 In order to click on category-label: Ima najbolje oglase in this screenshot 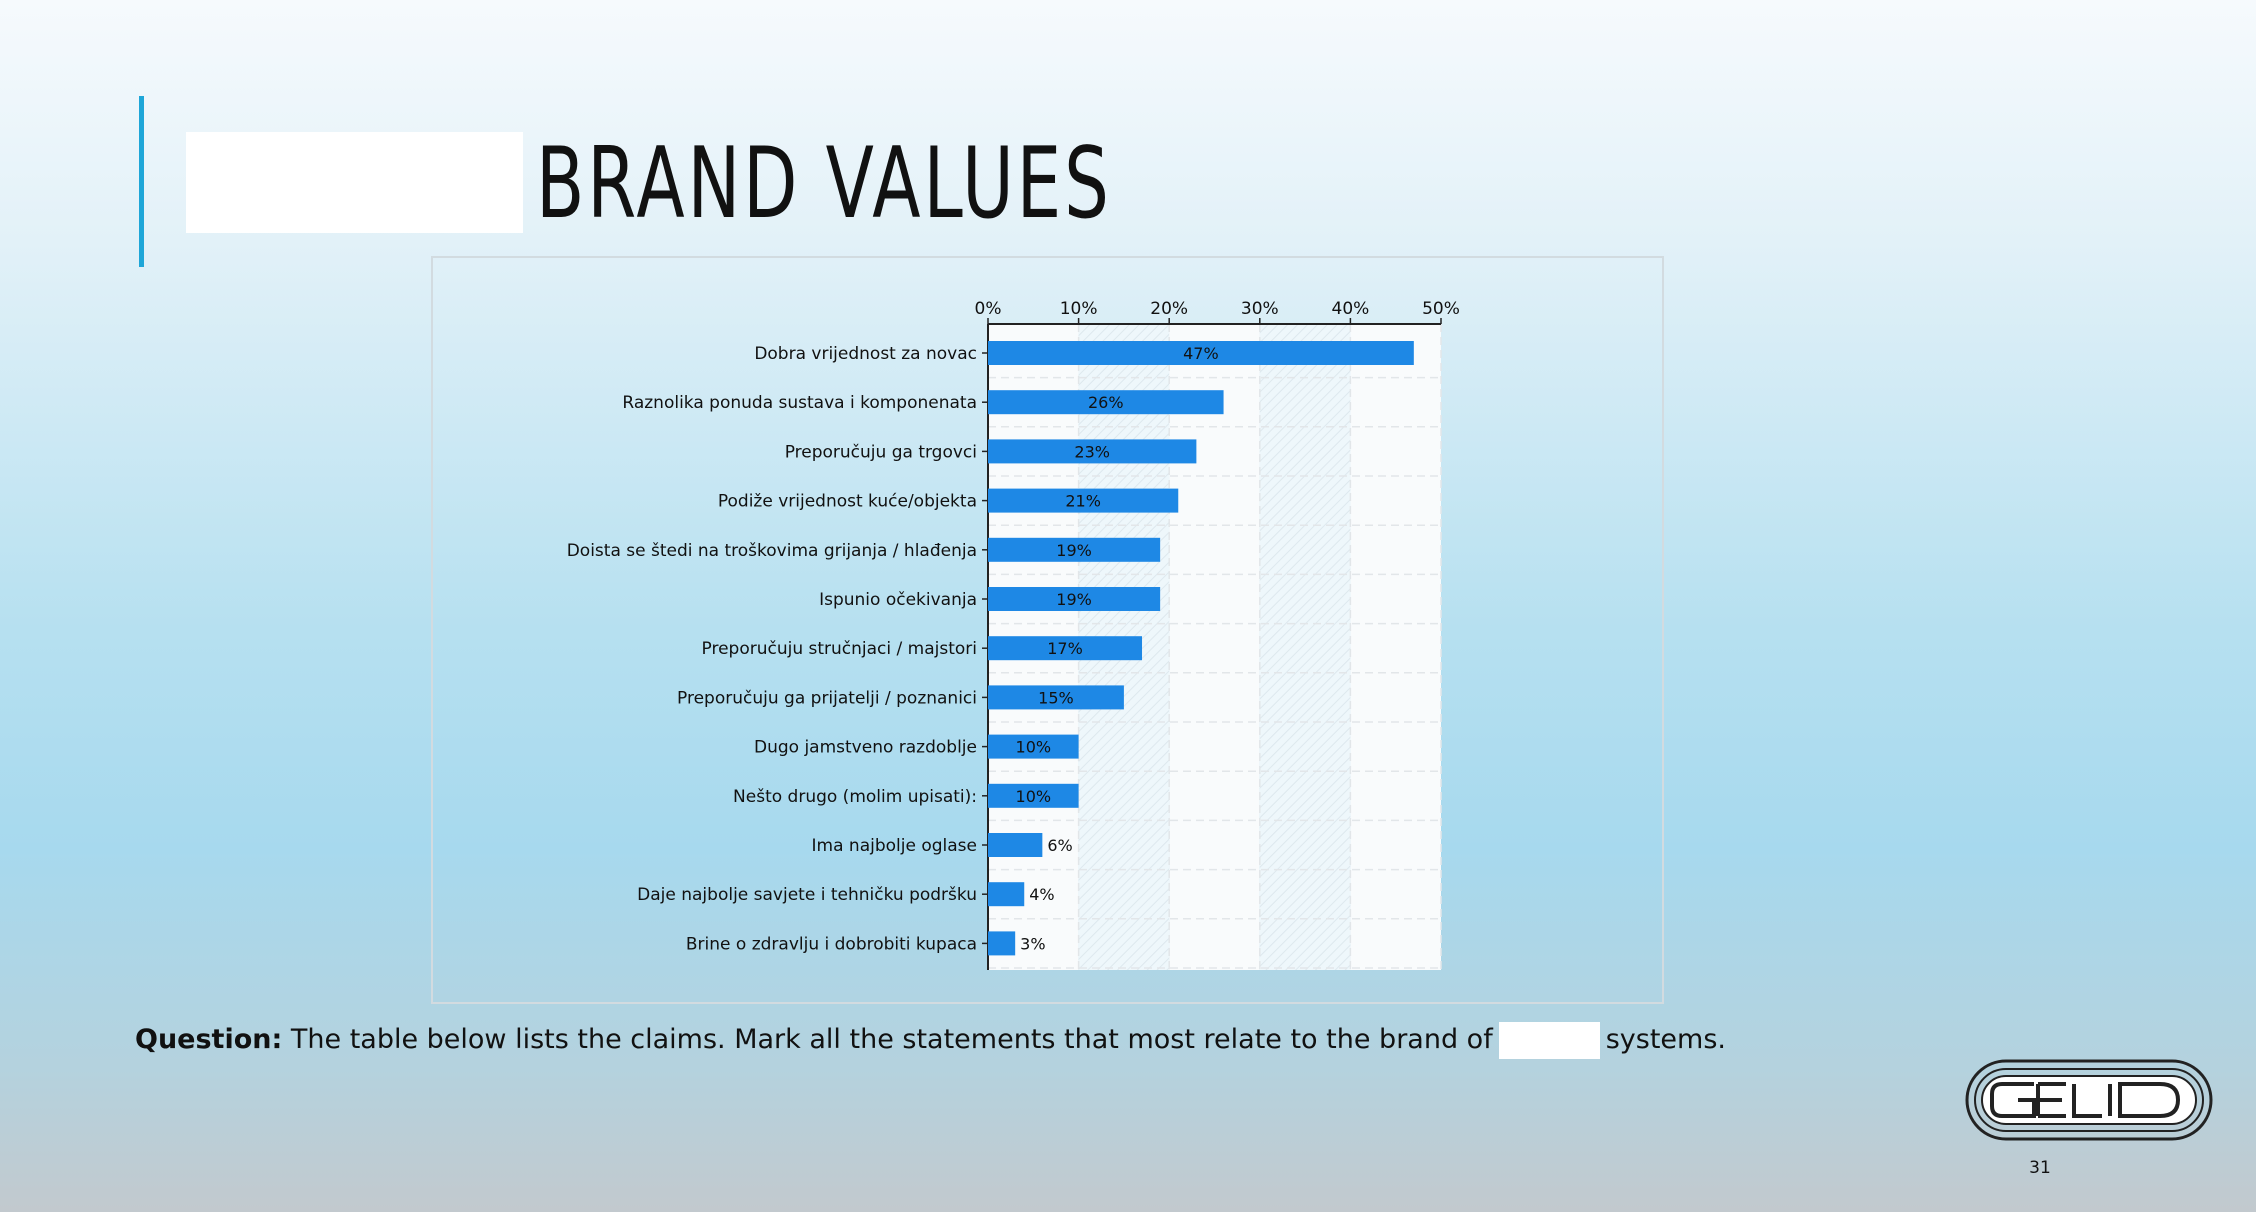, I will do `click(894, 846)`.